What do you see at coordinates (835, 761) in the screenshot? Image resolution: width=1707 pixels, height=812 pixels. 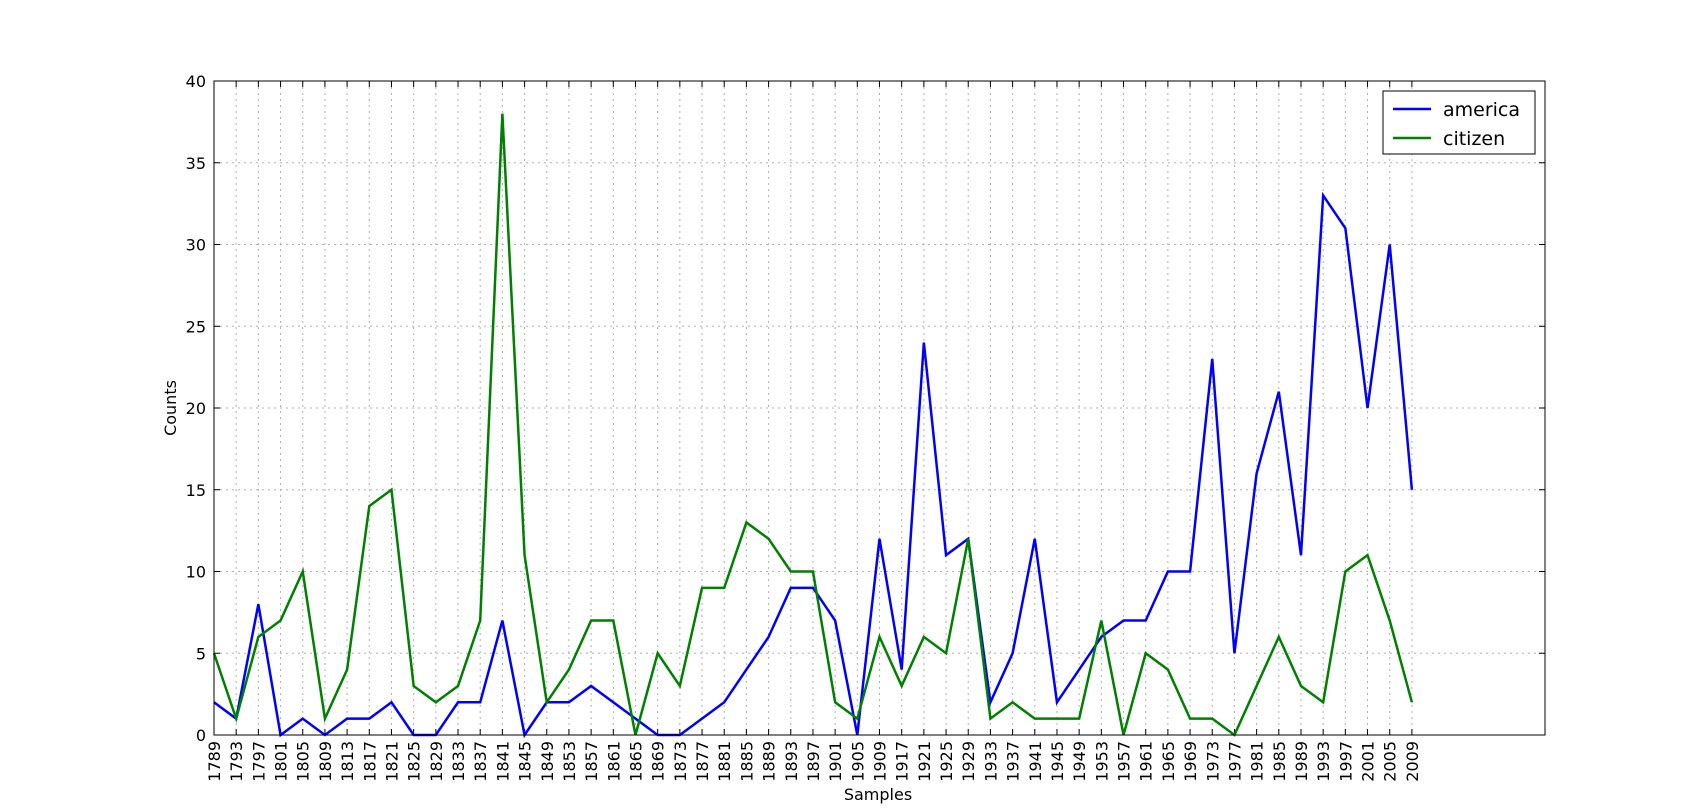 I see `x-tick-label: 1901` at bounding box center [835, 761].